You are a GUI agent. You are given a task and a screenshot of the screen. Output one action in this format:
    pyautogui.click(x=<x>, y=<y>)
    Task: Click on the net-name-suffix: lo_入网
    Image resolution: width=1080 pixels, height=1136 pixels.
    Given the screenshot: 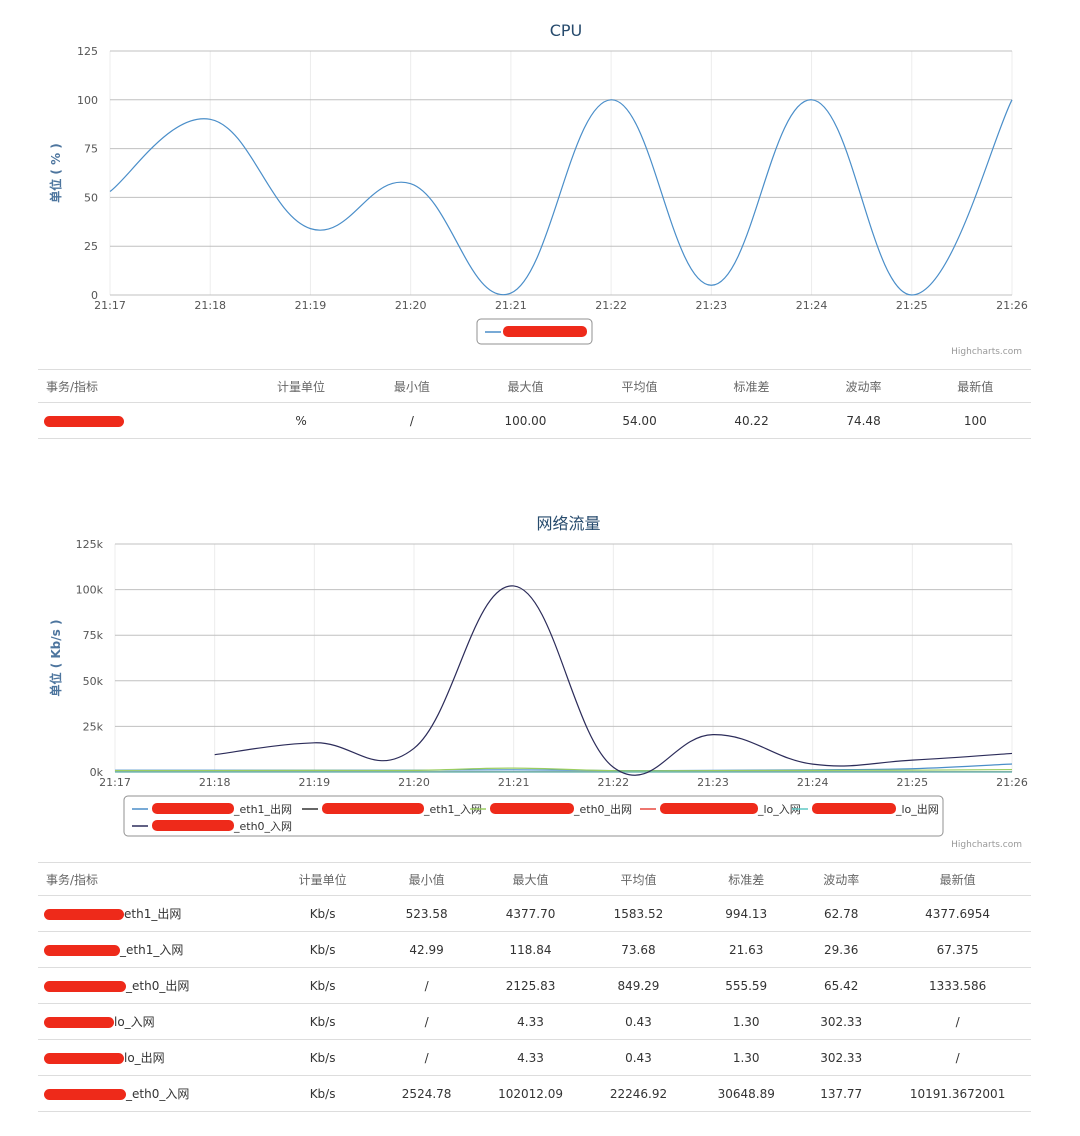 What is the action you would take?
    pyautogui.click(x=134, y=1022)
    